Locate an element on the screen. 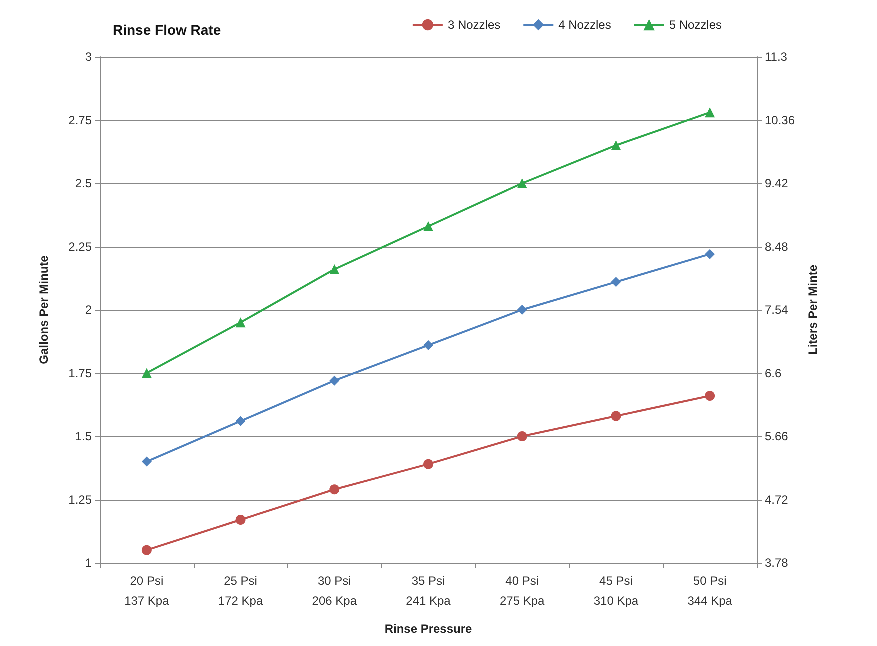 The image size is (877, 646). y-tick-label: 1.75 is located at coordinates (80, 373).